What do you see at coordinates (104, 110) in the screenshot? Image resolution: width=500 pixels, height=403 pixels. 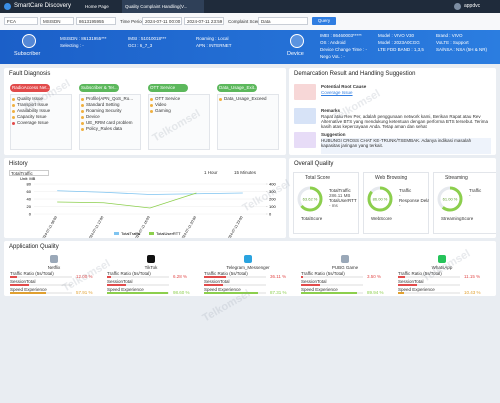 I see `item: Roaming Security` at bounding box center [104, 110].